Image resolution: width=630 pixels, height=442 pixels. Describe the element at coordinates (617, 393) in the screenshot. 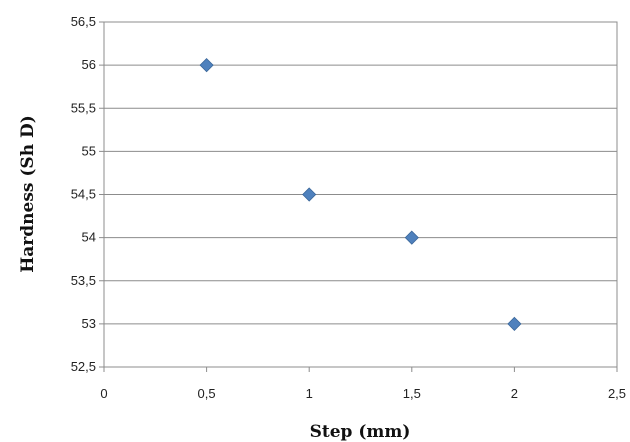

I see `x-tick-label: 2,5` at that location.